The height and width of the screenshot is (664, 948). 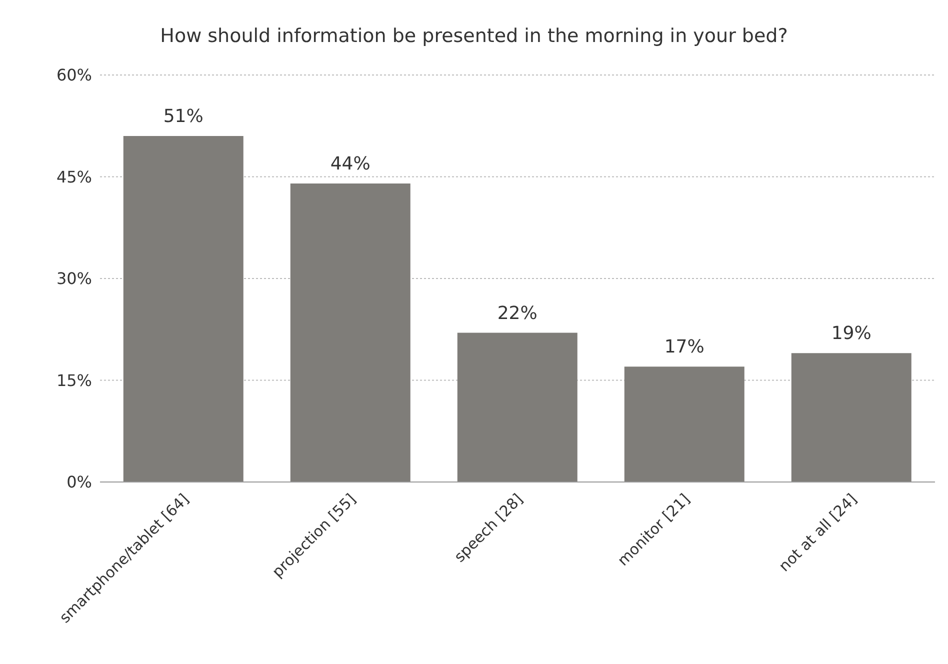 What do you see at coordinates (74, 176) in the screenshot?
I see `y-tick-label: 45%` at bounding box center [74, 176].